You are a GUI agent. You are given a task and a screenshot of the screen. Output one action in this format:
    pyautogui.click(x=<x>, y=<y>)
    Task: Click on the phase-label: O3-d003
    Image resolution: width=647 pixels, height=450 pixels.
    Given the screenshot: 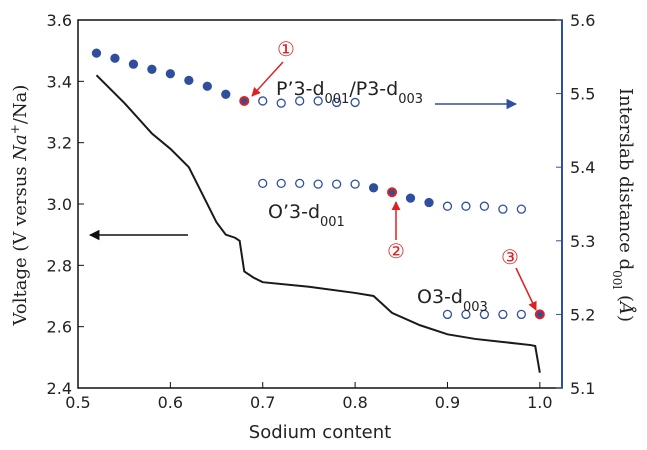 What is the action you would take?
    pyautogui.click(x=452, y=300)
    